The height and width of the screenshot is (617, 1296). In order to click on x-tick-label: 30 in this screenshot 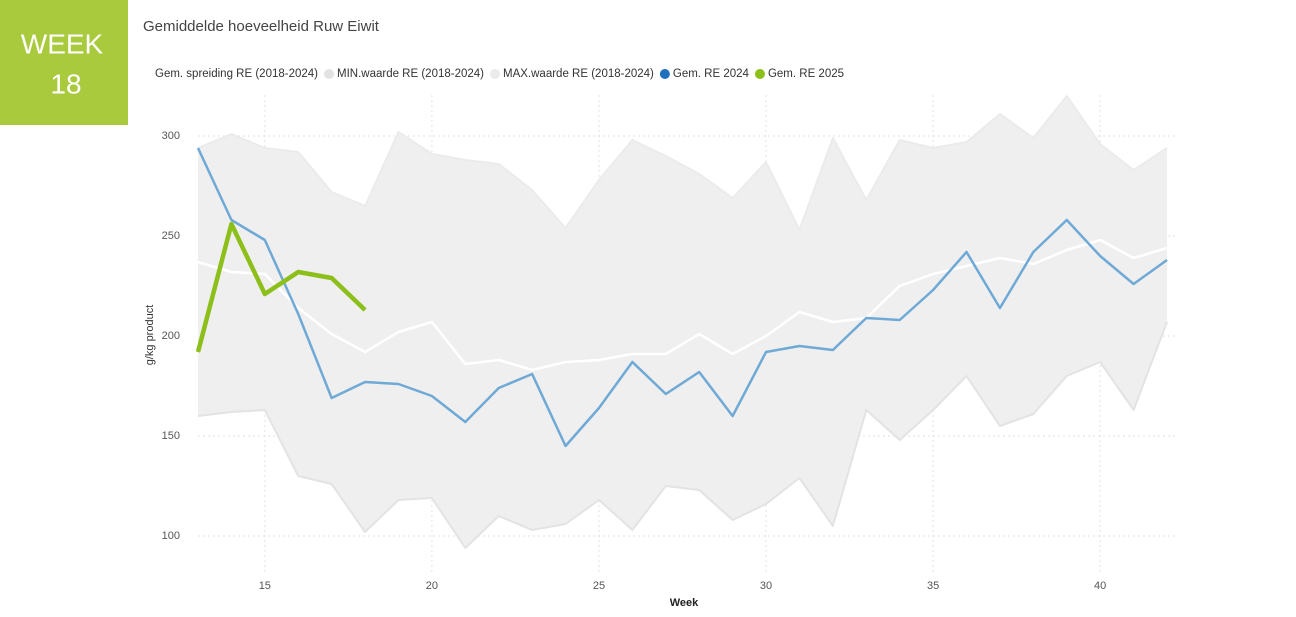, I will do `click(766, 586)`.